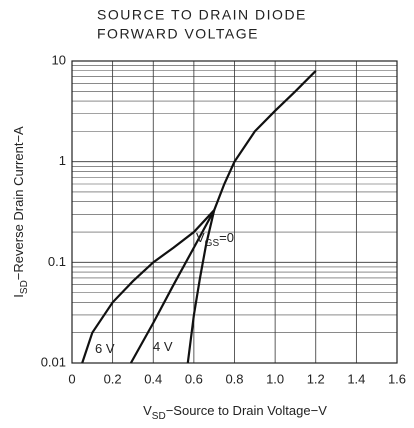 The height and width of the screenshot is (428, 414). I want to click on label-sub: GS, so click(212, 243).